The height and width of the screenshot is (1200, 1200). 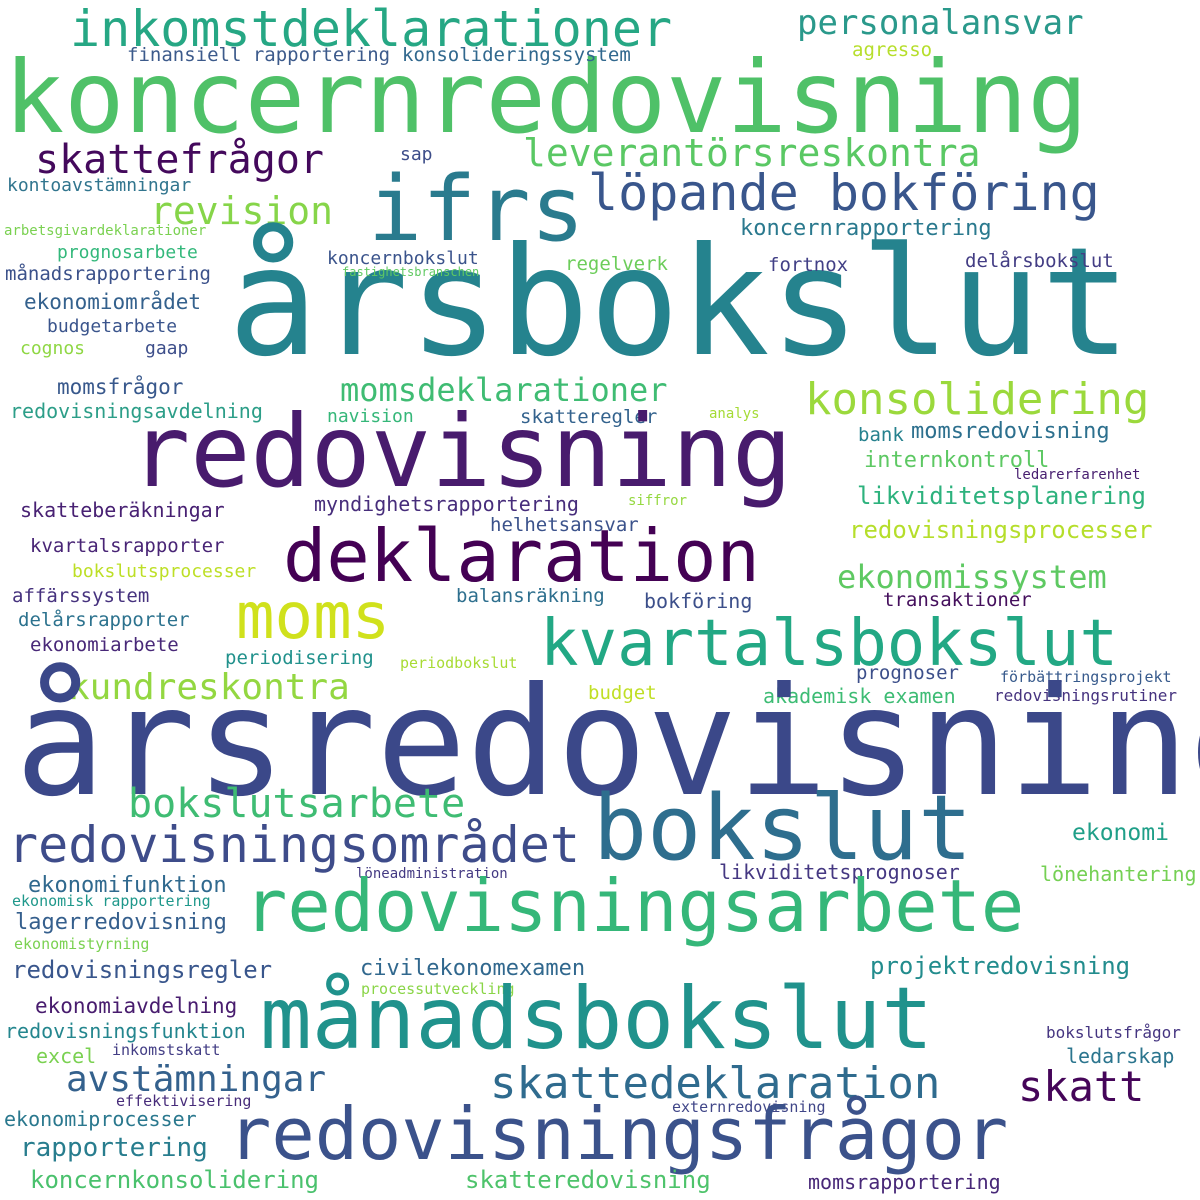 What do you see at coordinates (680, 303) in the screenshot?
I see `word: årsbokslut` at bounding box center [680, 303].